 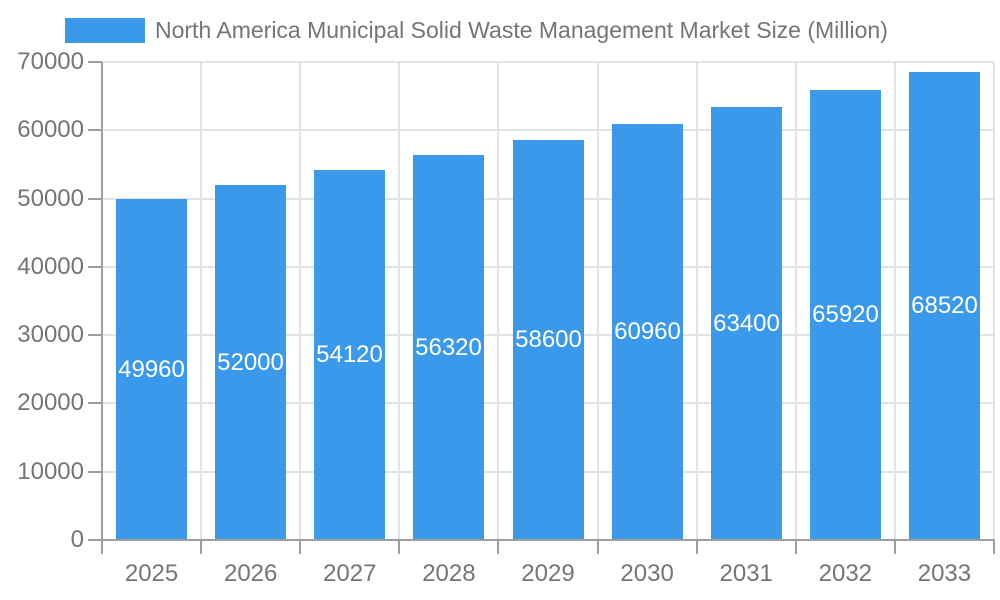 I want to click on y-tick-label: 30000, so click(x=50, y=335).